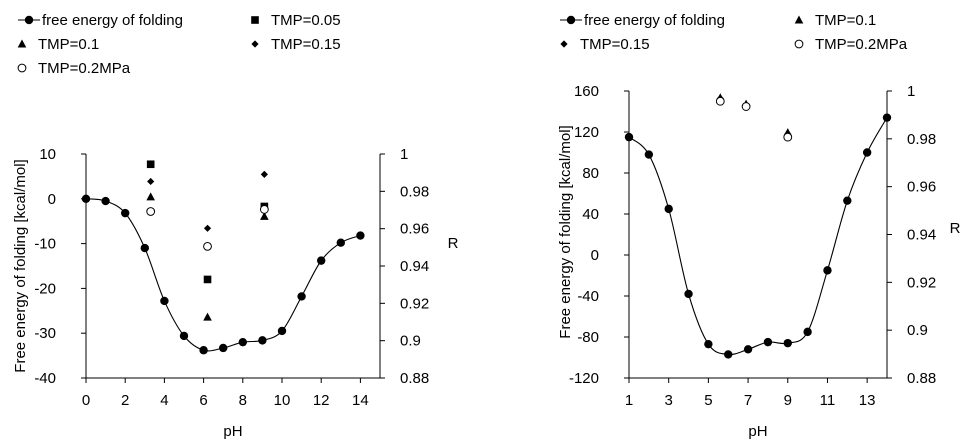  I want to click on y-tick-label: -120, so click(584, 378).